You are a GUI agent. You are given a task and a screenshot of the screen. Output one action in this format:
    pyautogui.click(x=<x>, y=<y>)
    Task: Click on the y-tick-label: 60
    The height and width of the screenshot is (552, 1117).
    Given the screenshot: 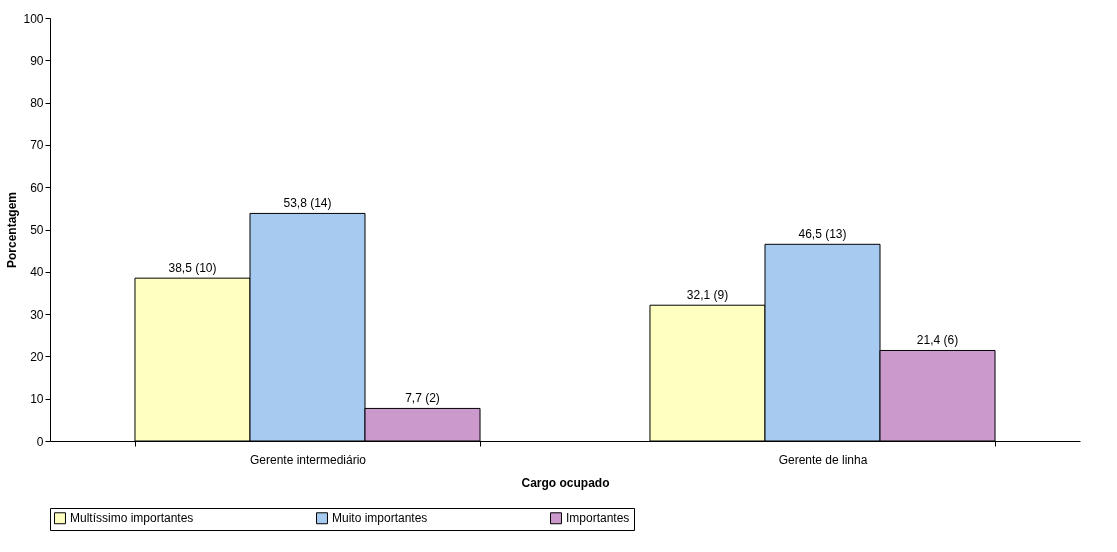 What is the action you would take?
    pyautogui.click(x=37, y=187)
    